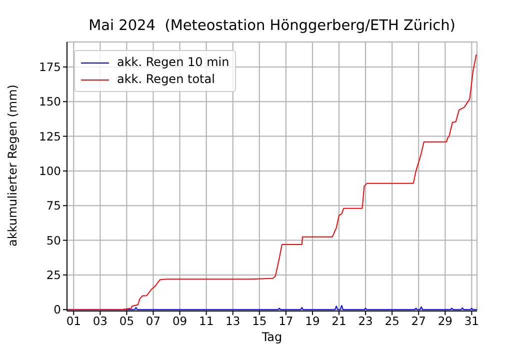 The width and height of the screenshot is (530, 350). Describe the element at coordinates (173, 62) in the screenshot. I see `legend-label: akk. Regen 10 min` at that location.